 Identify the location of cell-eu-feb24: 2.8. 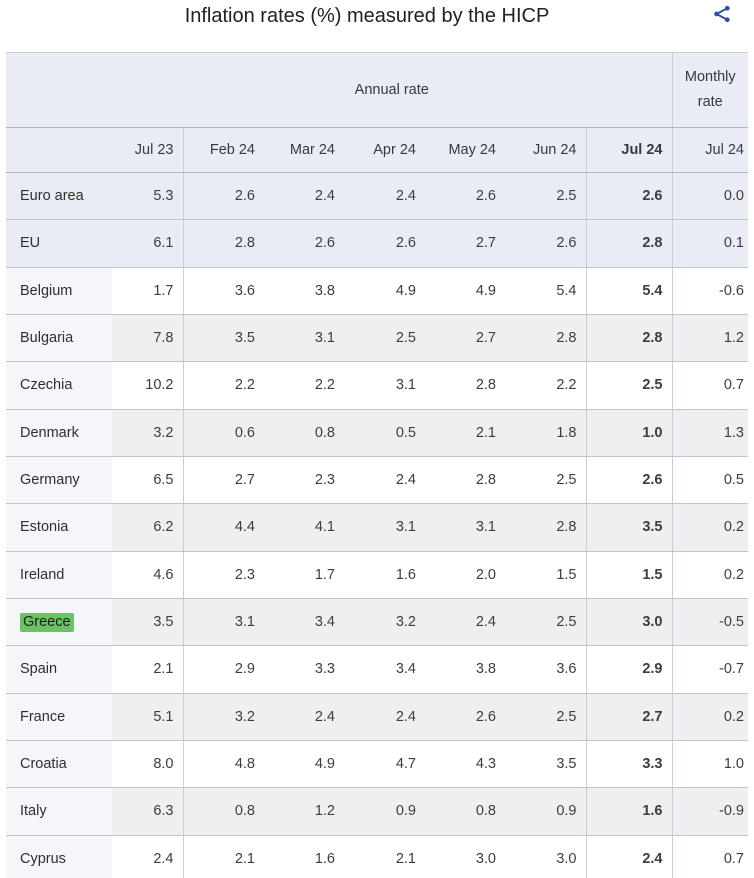
(223, 243).